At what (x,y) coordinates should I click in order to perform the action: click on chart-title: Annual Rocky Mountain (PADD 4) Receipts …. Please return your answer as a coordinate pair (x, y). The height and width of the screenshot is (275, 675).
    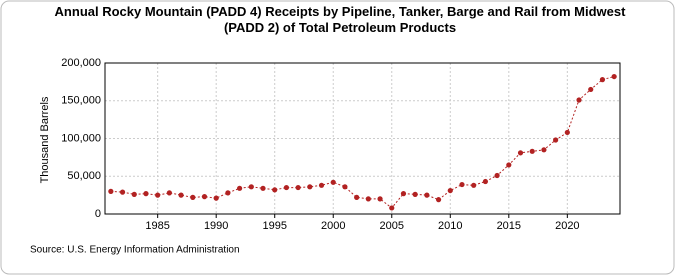
    Looking at the image, I should click on (340, 19).